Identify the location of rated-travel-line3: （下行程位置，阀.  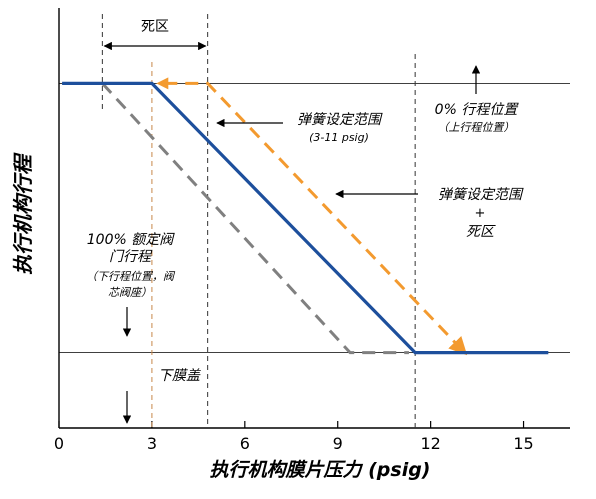
(131, 276).